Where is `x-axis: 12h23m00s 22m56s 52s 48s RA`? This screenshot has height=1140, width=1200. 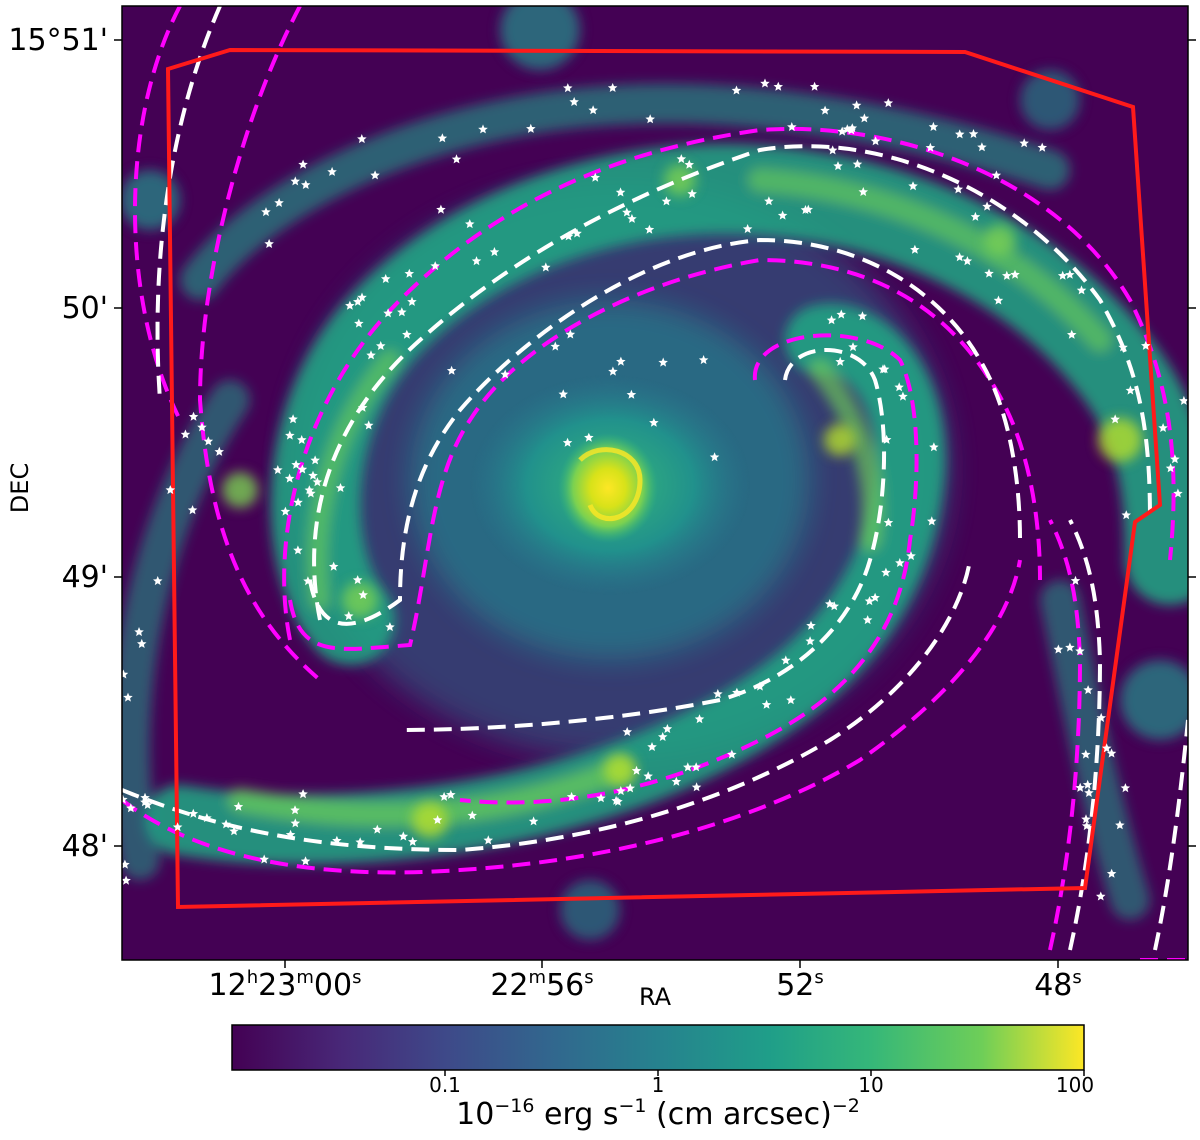
x-axis: 12h23m00s 22m56s 52s 48s RA is located at coordinates (645, 985).